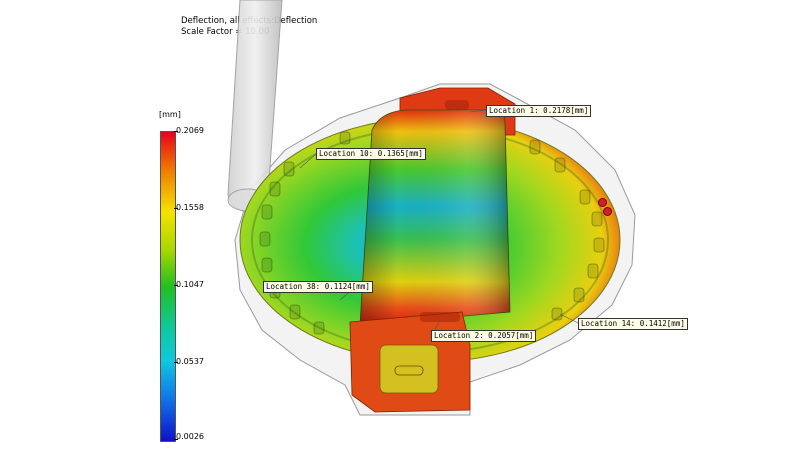 The width and height of the screenshot is (800, 450). What do you see at coordinates (168, 286) in the screenshot?
I see `legend-color-bar` at bounding box center [168, 286].